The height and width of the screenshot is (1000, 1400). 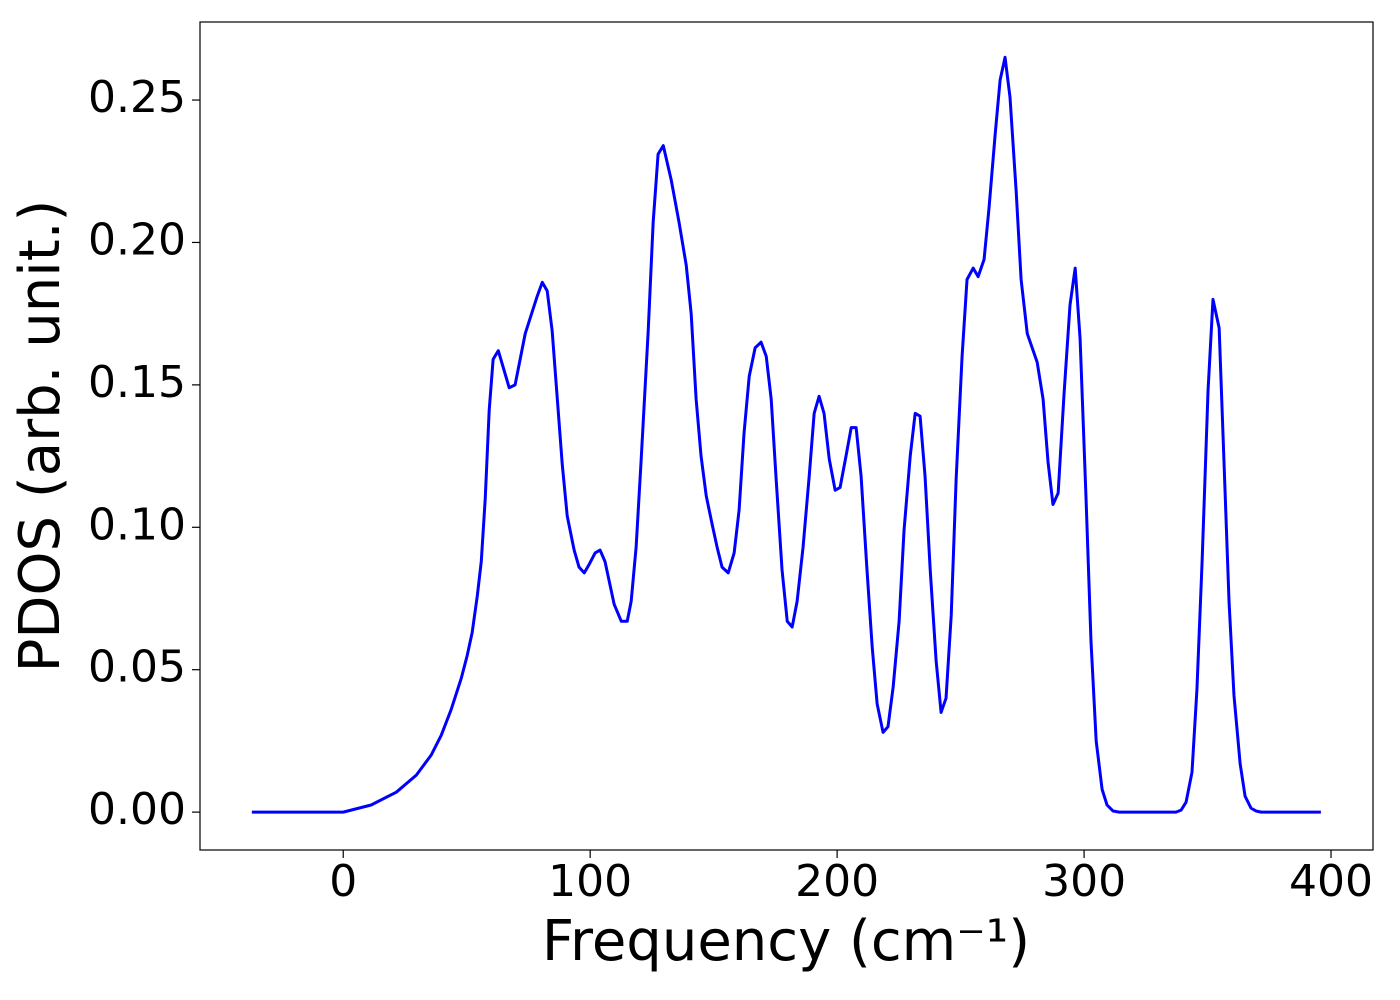 I want to click on x-axis-label: Frequency (cm⁻¹), so click(x=786, y=941).